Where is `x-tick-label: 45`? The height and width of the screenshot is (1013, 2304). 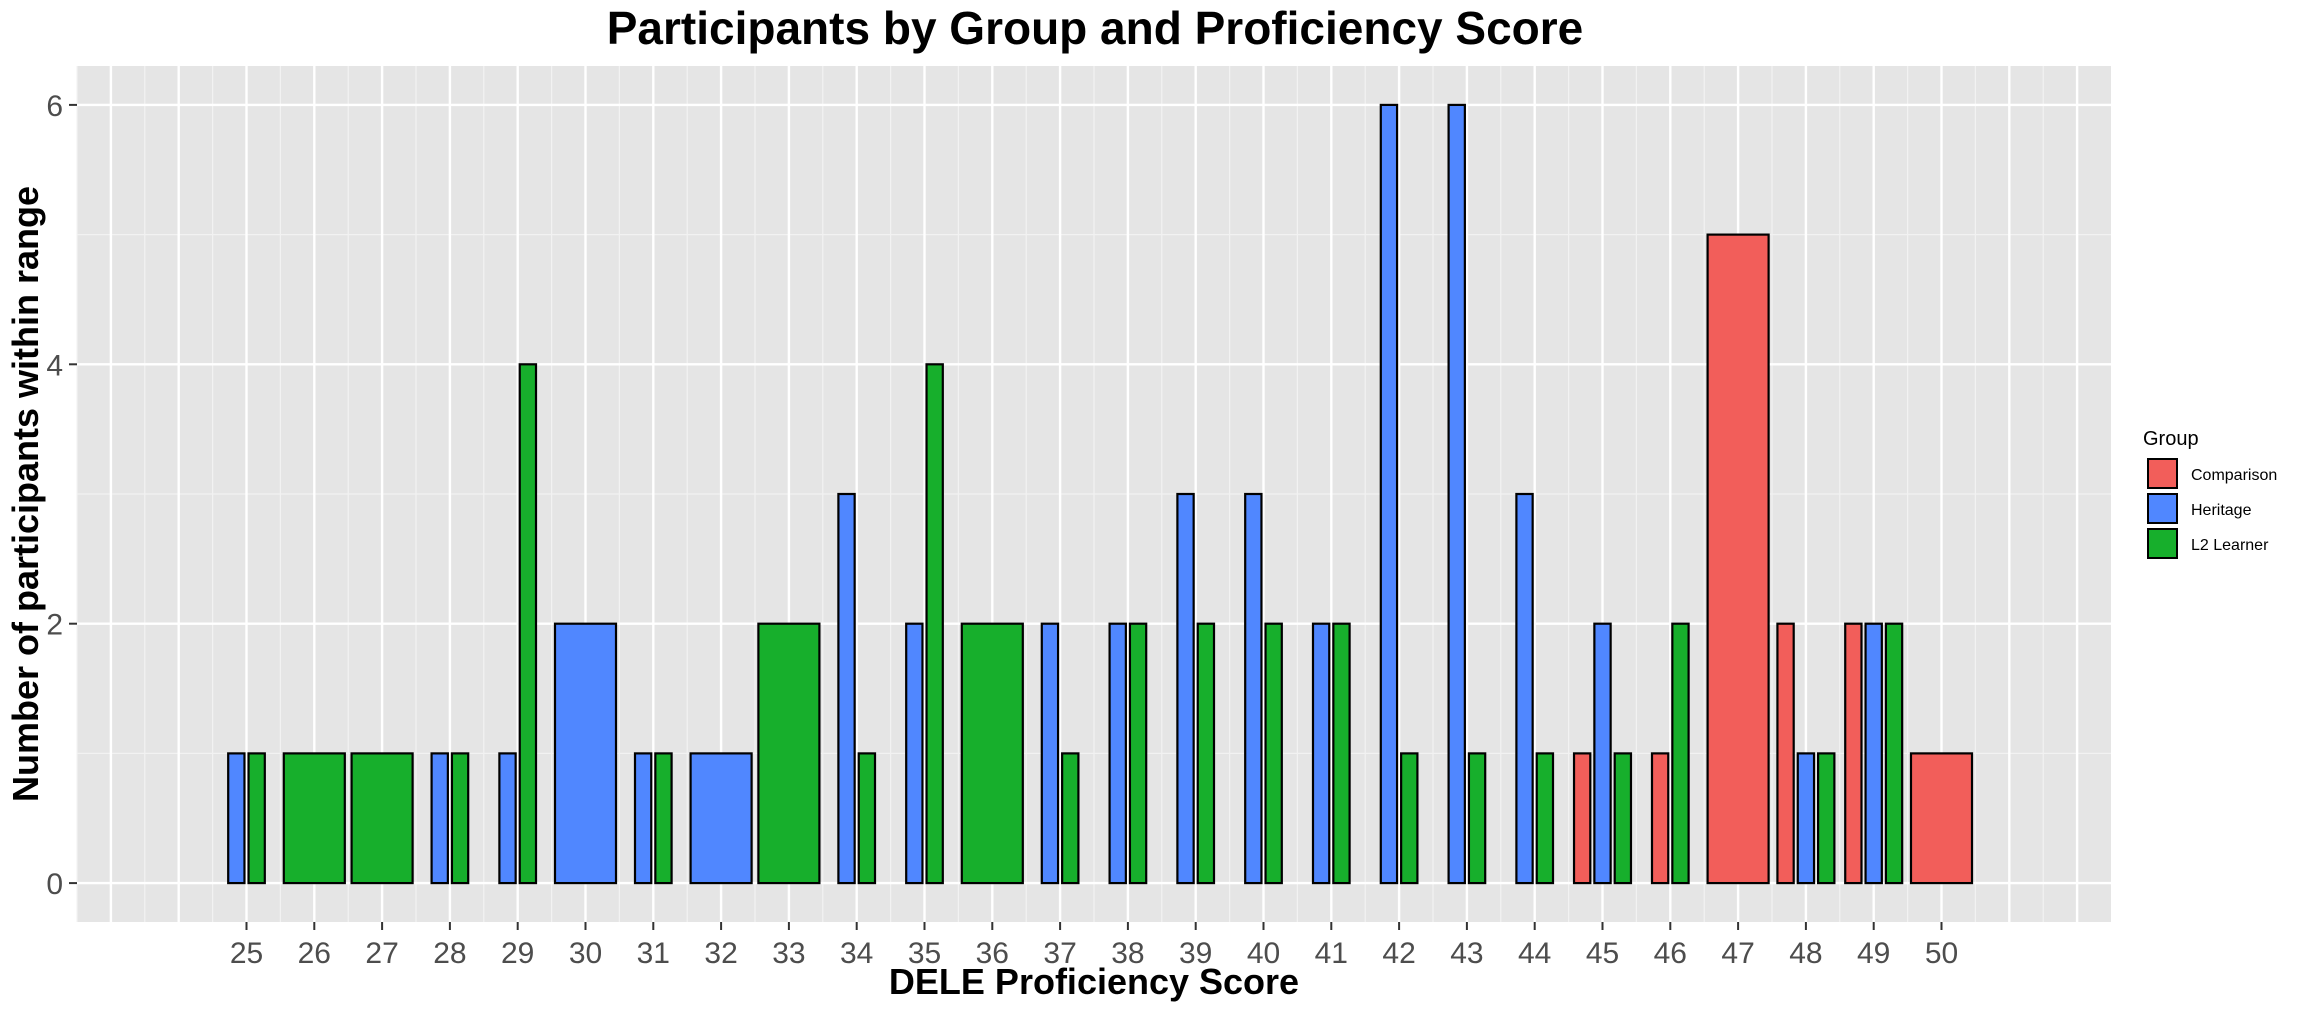 x-tick-label: 45 is located at coordinates (1602, 953).